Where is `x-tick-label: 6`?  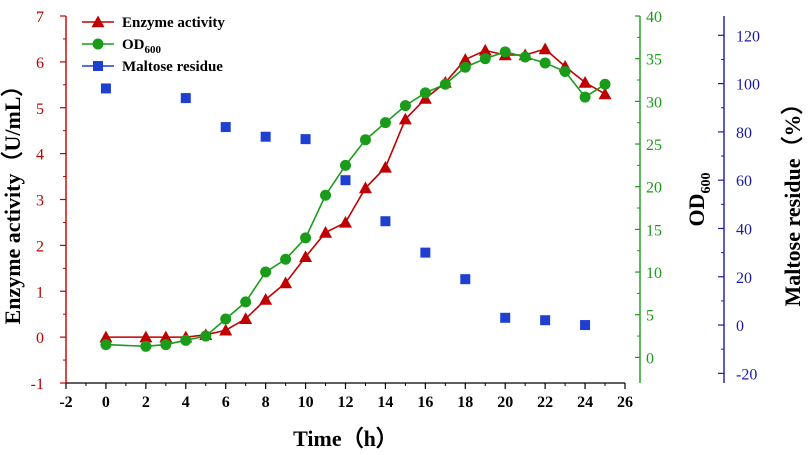 x-tick-label: 6 is located at coordinates (226, 402).